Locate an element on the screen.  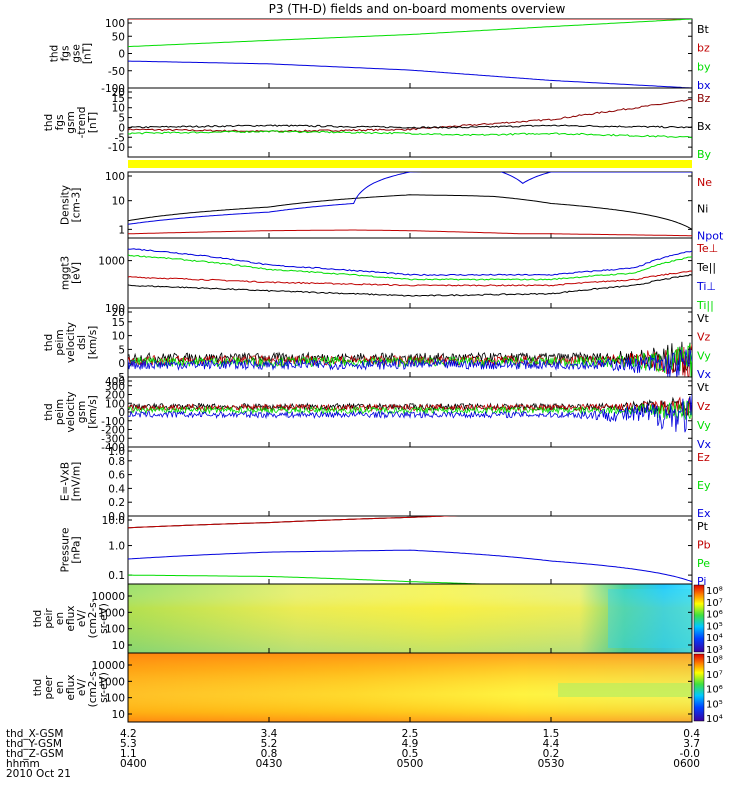
y-axis-label-line: peer is located at coordinates (49, 687).